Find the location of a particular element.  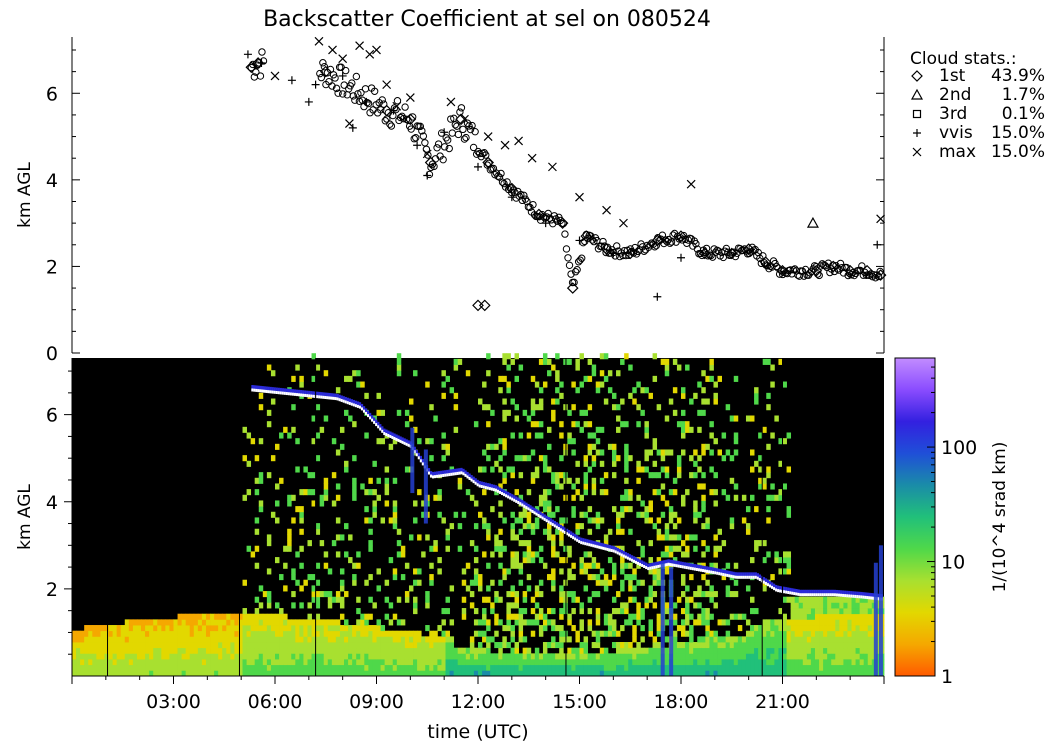

point-vvis is located at coordinates (427, 175).